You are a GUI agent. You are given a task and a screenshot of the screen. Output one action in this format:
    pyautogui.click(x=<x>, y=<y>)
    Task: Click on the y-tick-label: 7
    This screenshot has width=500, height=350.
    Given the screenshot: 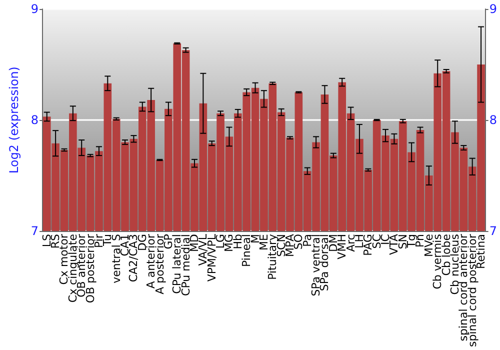 What is the action you would take?
    pyautogui.click(x=34, y=231)
    